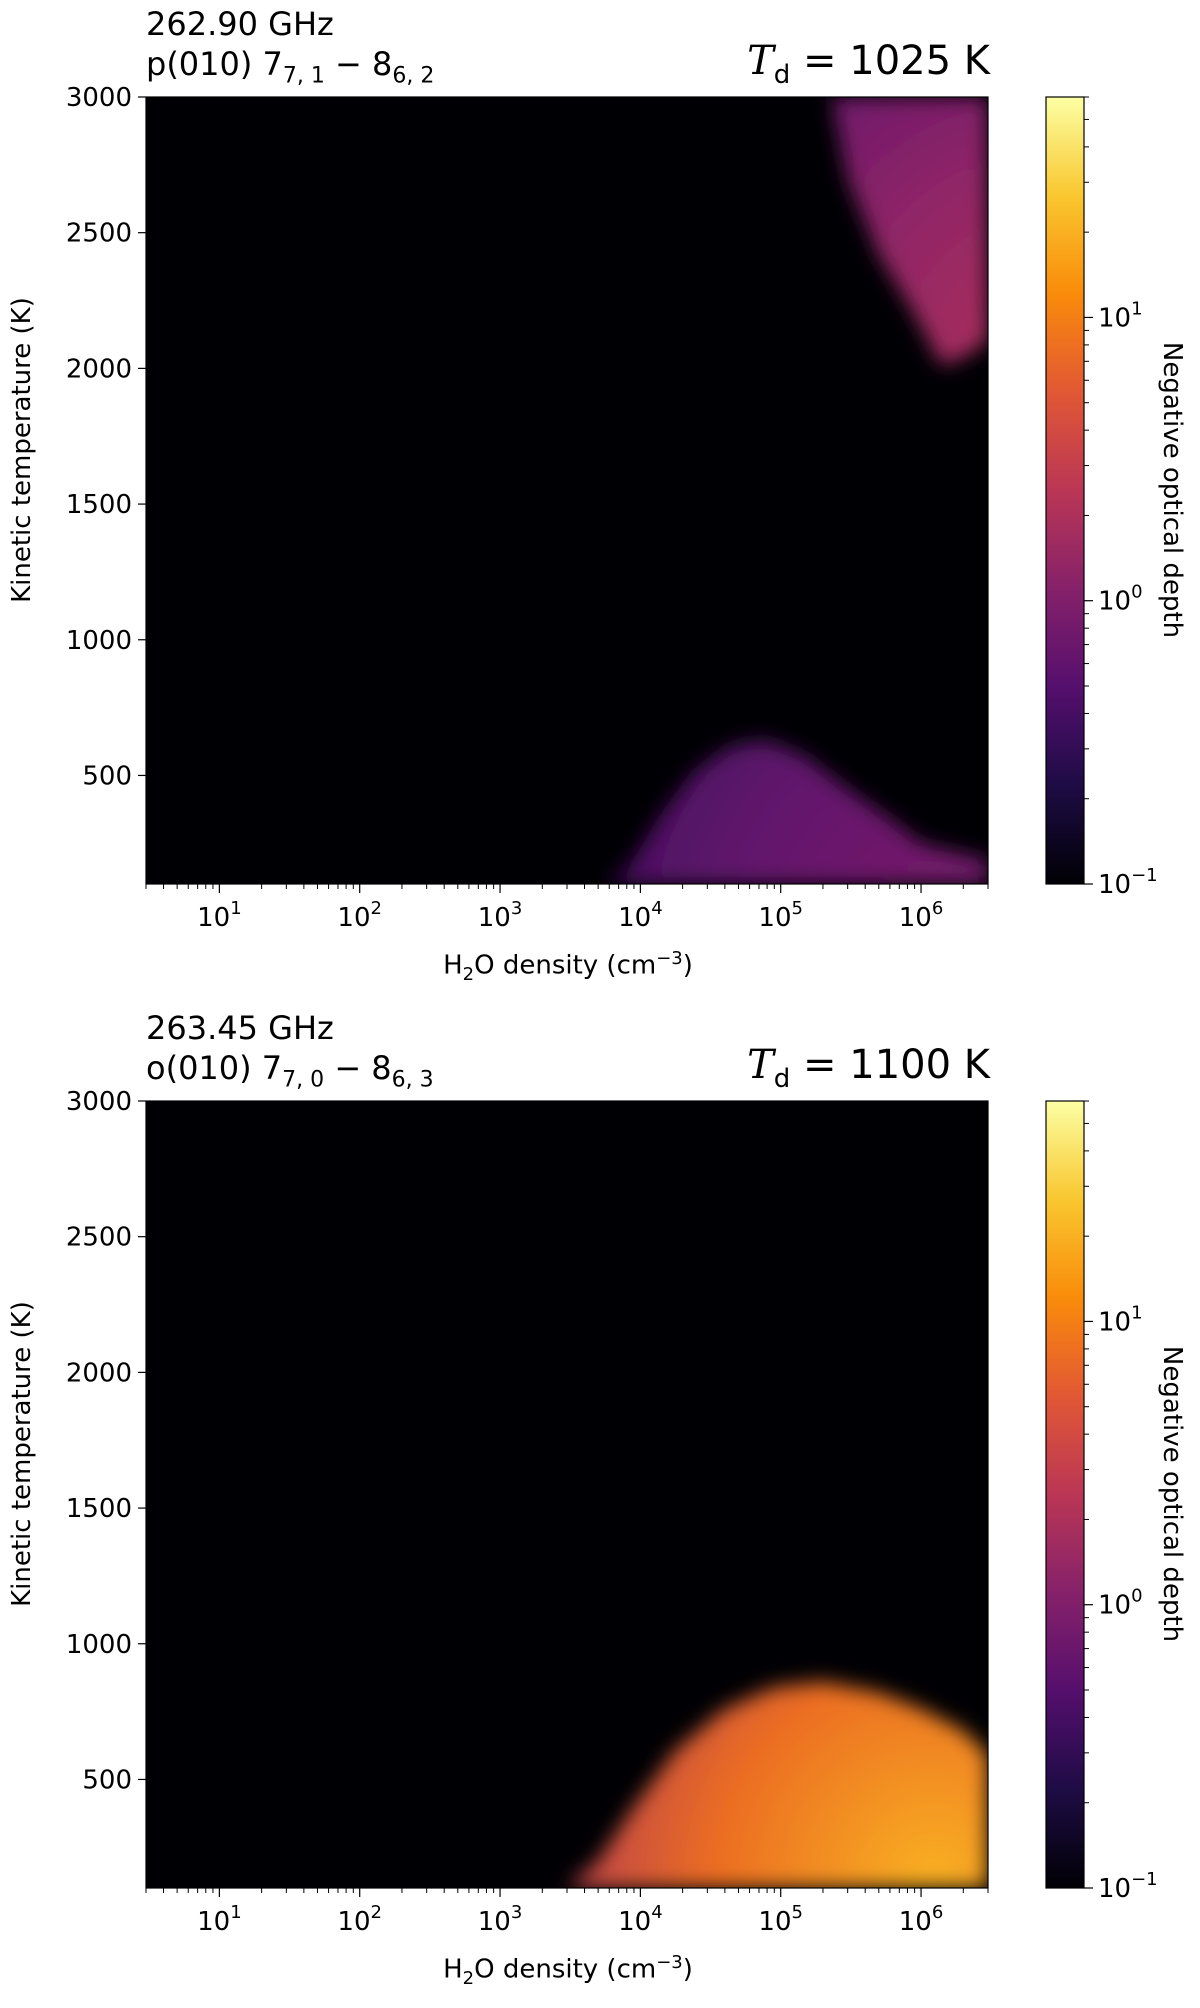  What do you see at coordinates (868, 64) in the screenshot?
I see `dust-temperature-label: Td = 1025 K` at bounding box center [868, 64].